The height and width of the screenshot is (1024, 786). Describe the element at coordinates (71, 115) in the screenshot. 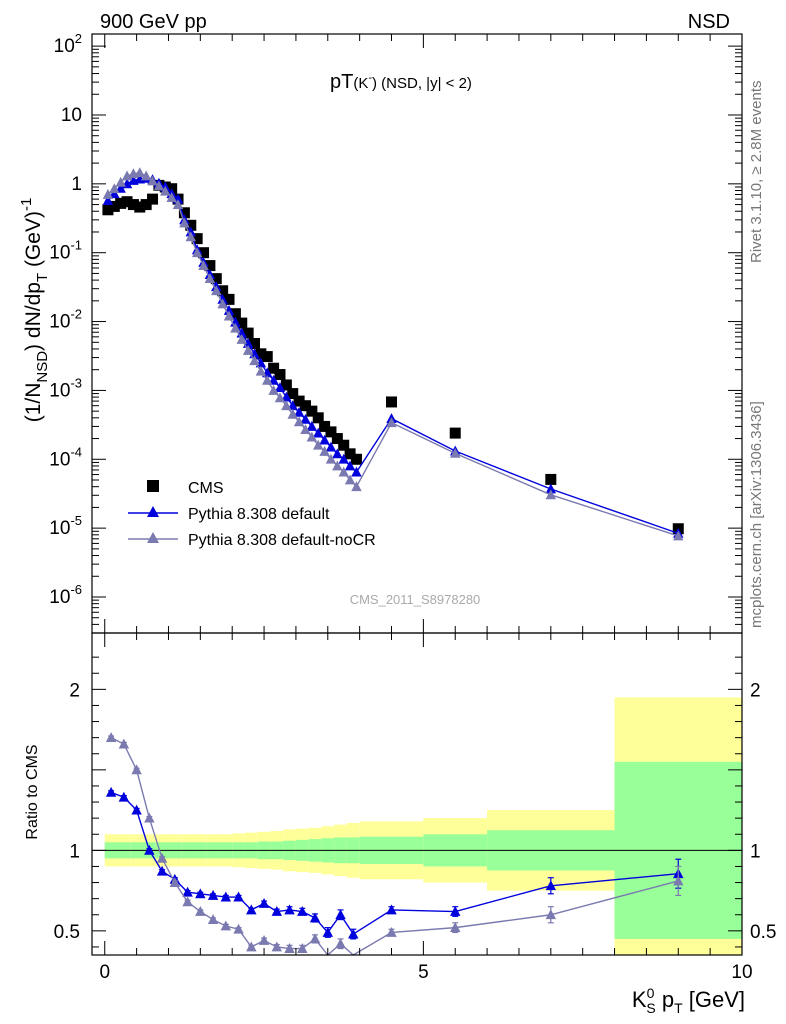

I see `y-tick-label: 10` at that location.